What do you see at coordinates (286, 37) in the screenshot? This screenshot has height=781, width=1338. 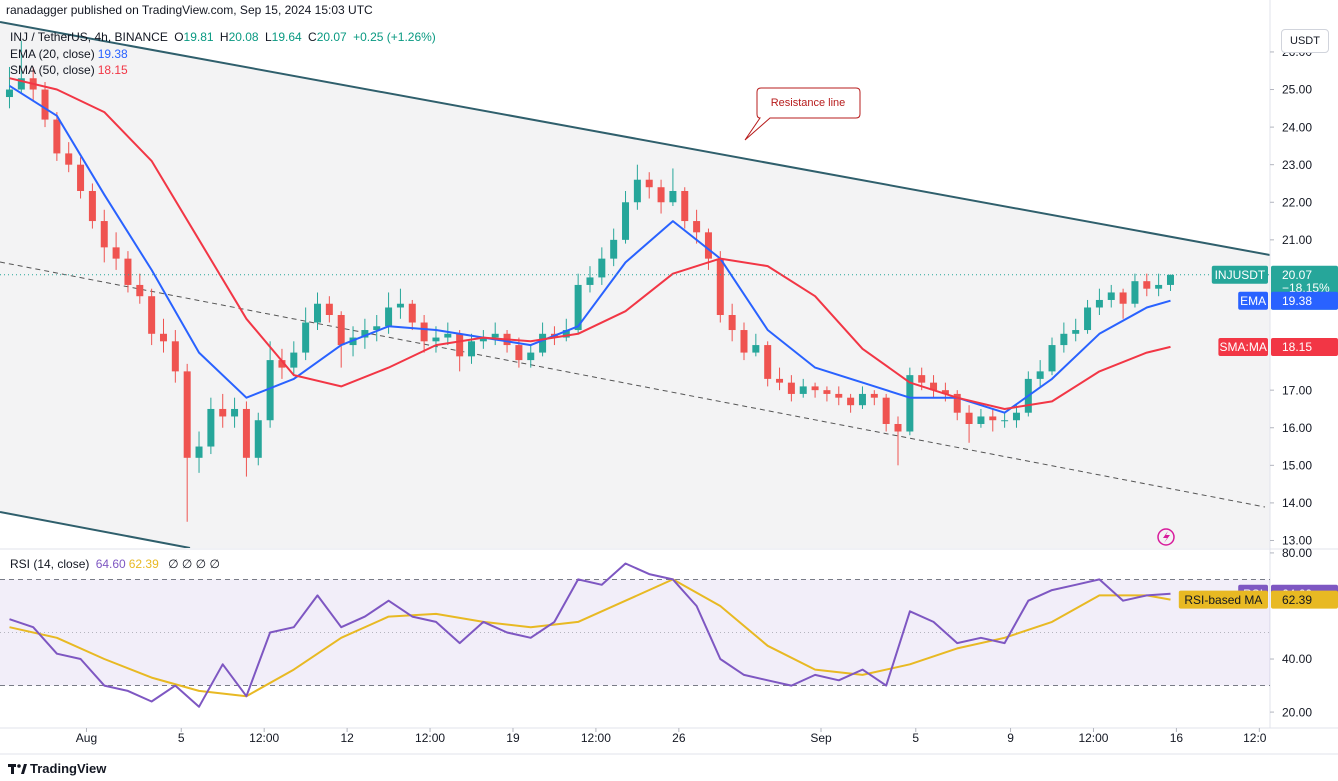 I see `ohlc-value: 19.64` at bounding box center [286, 37].